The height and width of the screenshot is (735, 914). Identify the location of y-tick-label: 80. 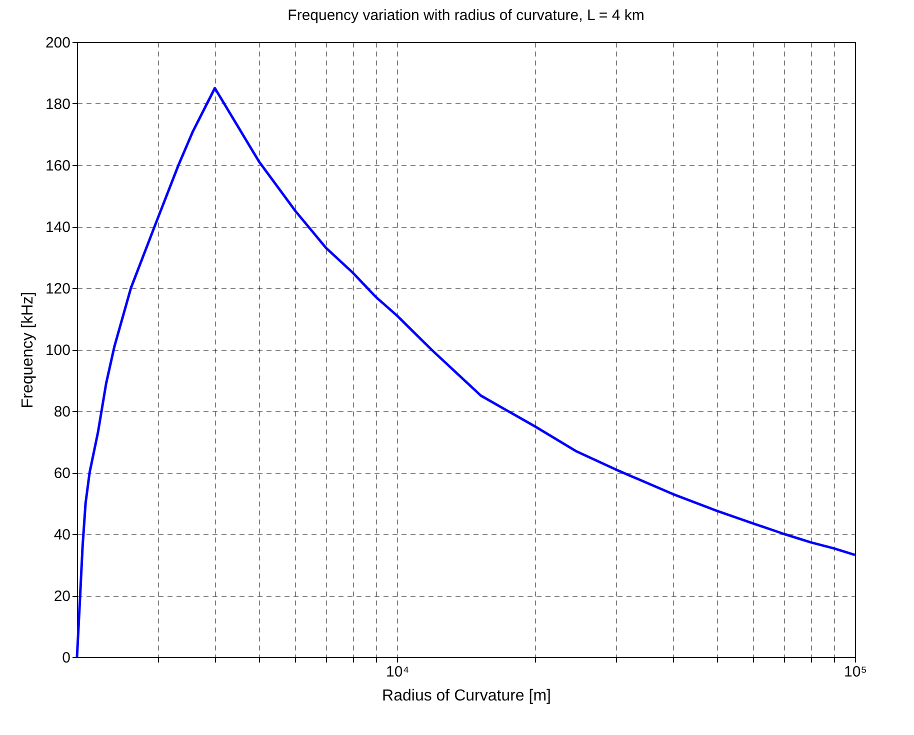
(62, 412).